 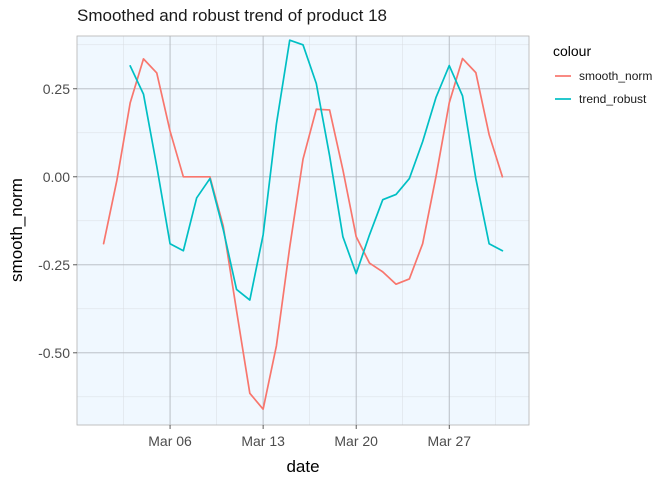 I want to click on legend-items: smooth_norm trend_robust, so click(x=602, y=87).